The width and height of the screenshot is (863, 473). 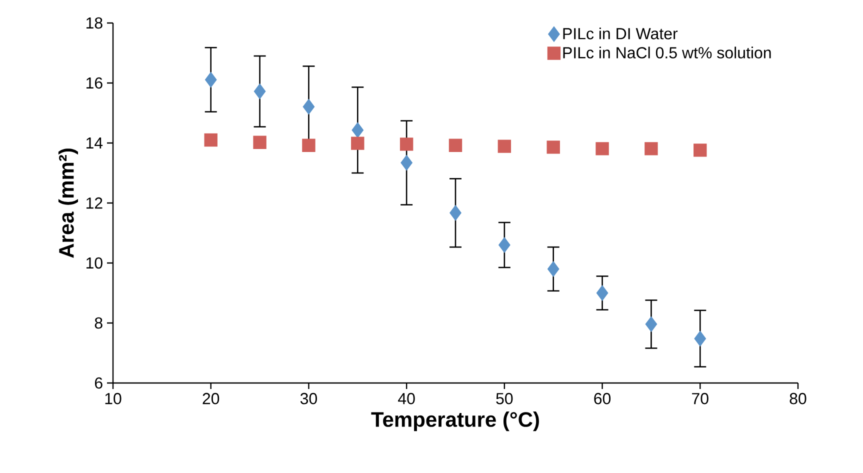 I want to click on y-tick-label: 6, so click(x=98, y=383).